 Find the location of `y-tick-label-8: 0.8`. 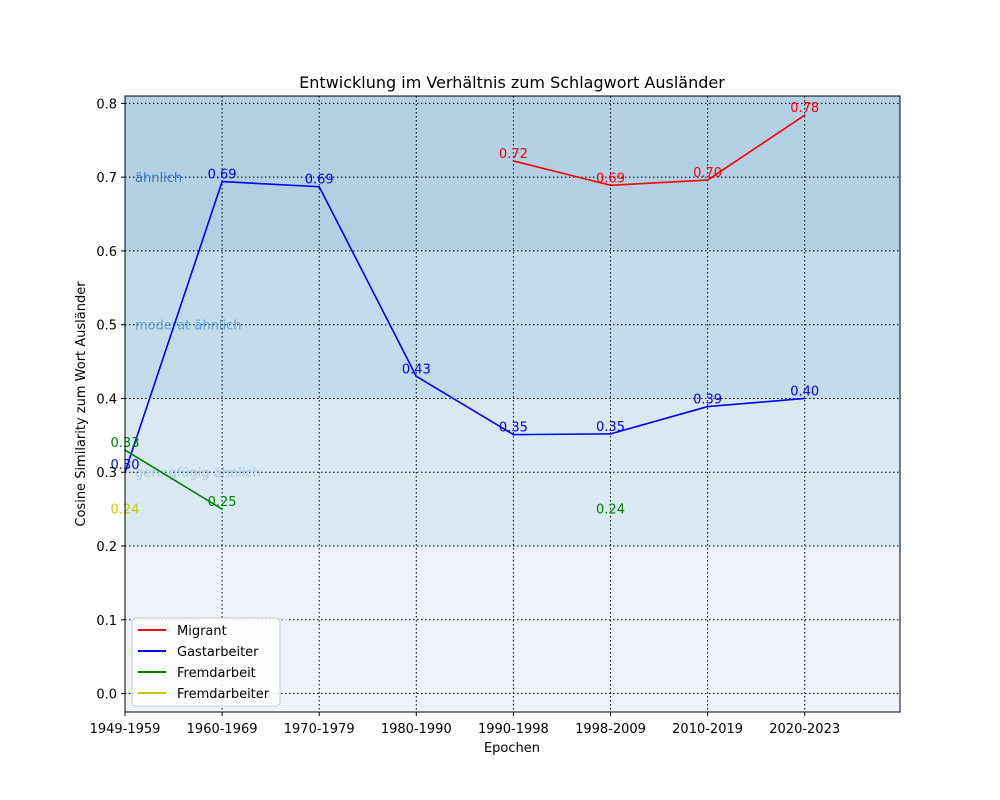

y-tick-label-8: 0.8 is located at coordinates (106, 104).